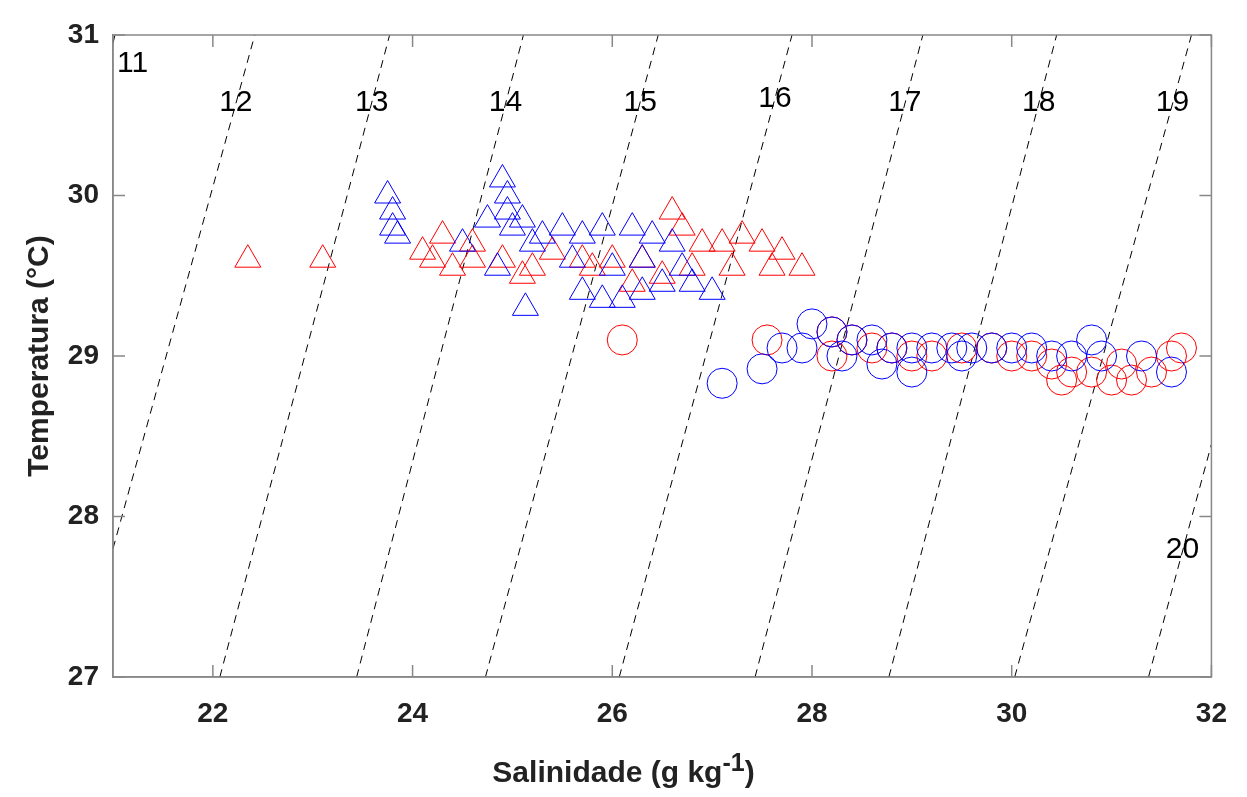  Describe the element at coordinates (83, 675) in the screenshot. I see `y-tick-label: 27` at that location.